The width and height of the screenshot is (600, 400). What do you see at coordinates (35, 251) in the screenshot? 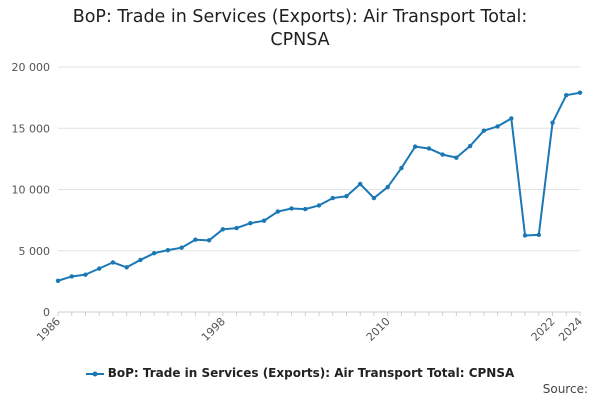
I see `y-tick-label: 5 000` at bounding box center [35, 251].